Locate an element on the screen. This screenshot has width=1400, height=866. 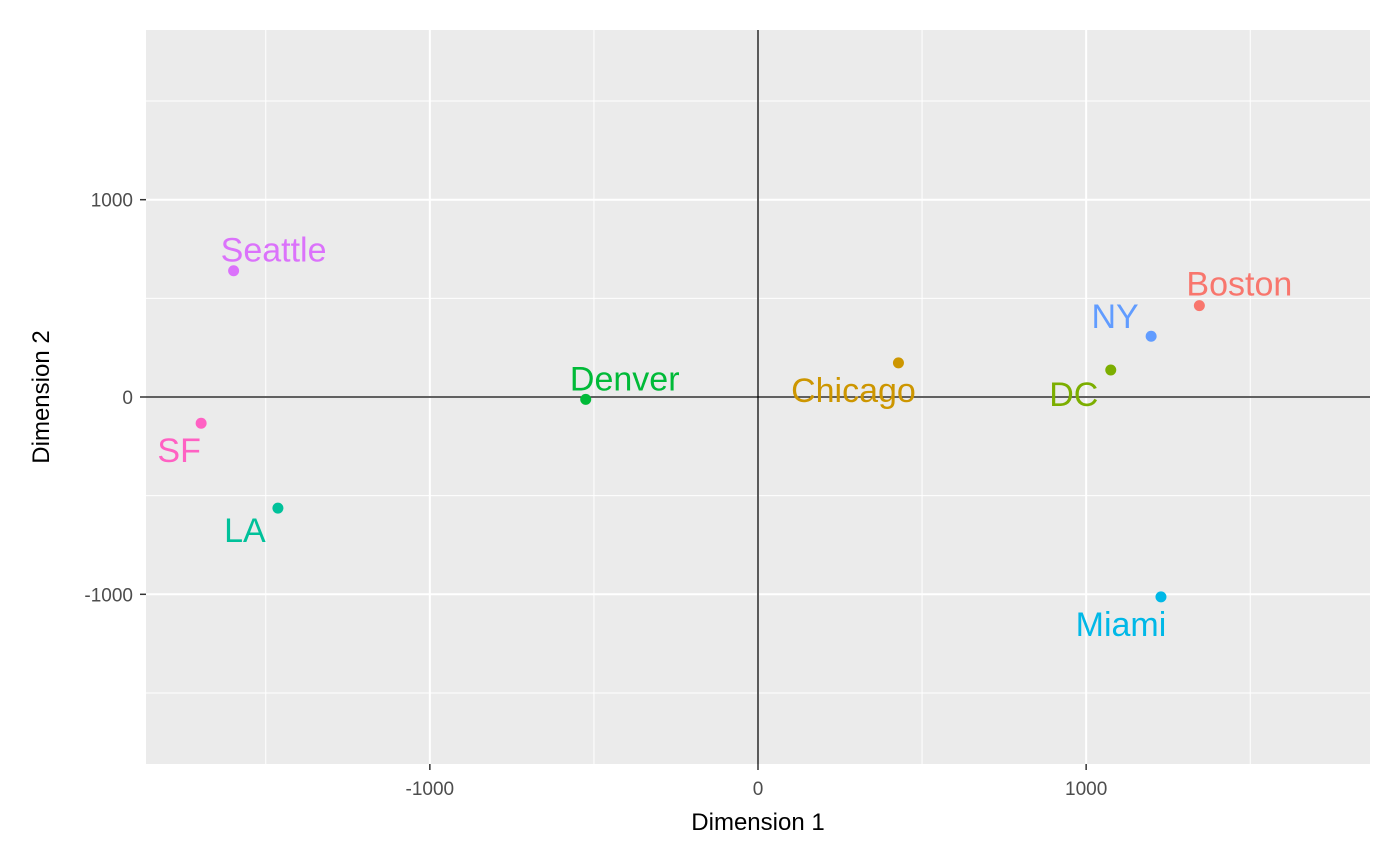
point-label: Seattle is located at coordinates (274, 251).